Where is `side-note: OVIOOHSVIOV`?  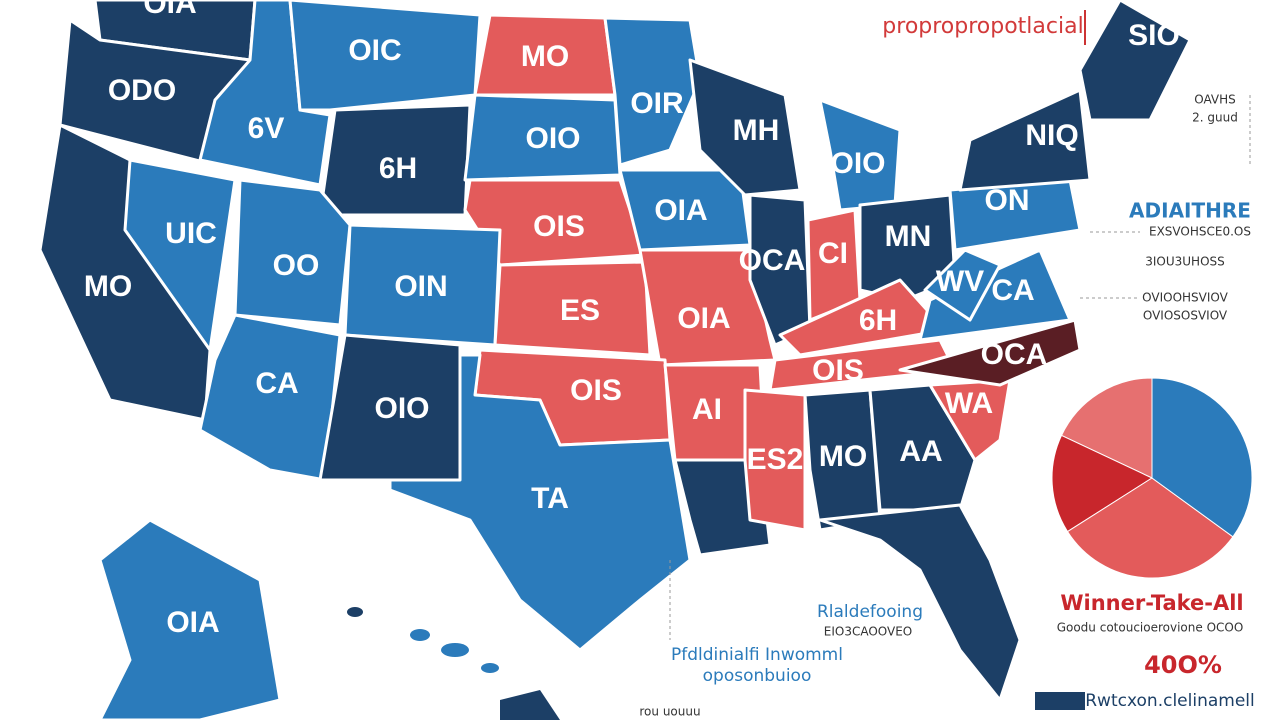 side-note: OVIOOHSVIOV is located at coordinates (1185, 298).